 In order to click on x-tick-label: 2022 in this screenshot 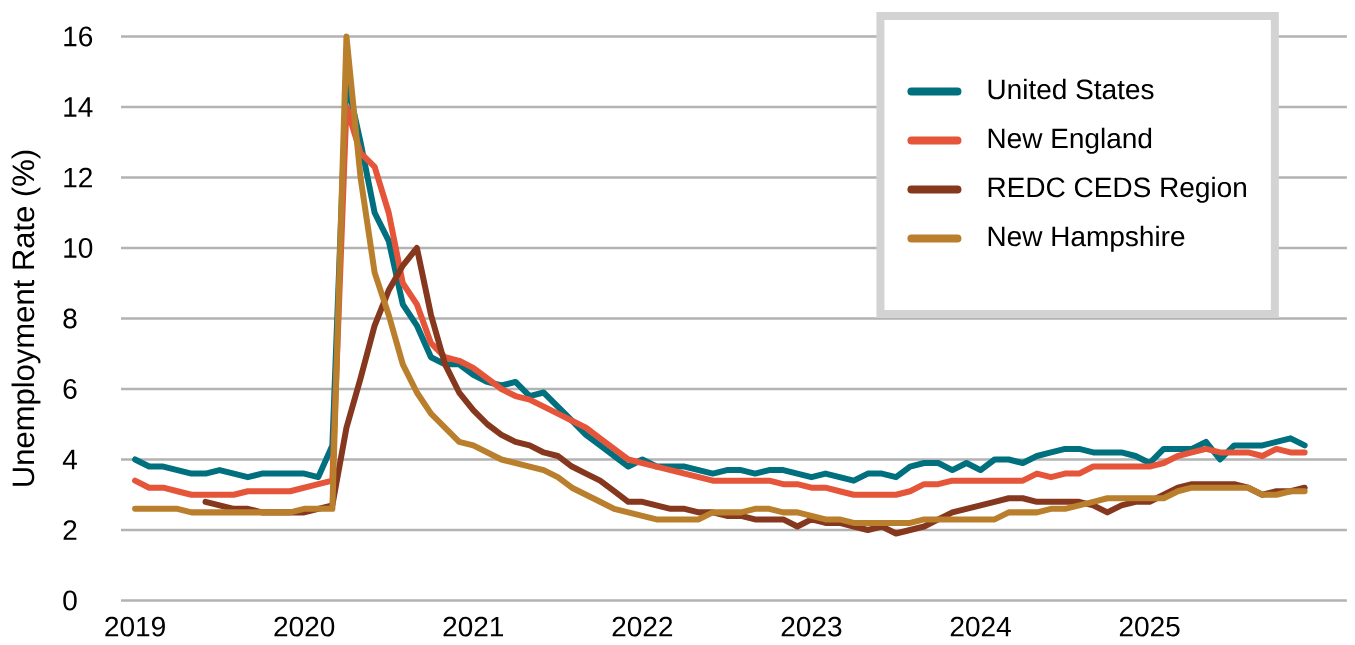, I will do `click(642, 626)`.